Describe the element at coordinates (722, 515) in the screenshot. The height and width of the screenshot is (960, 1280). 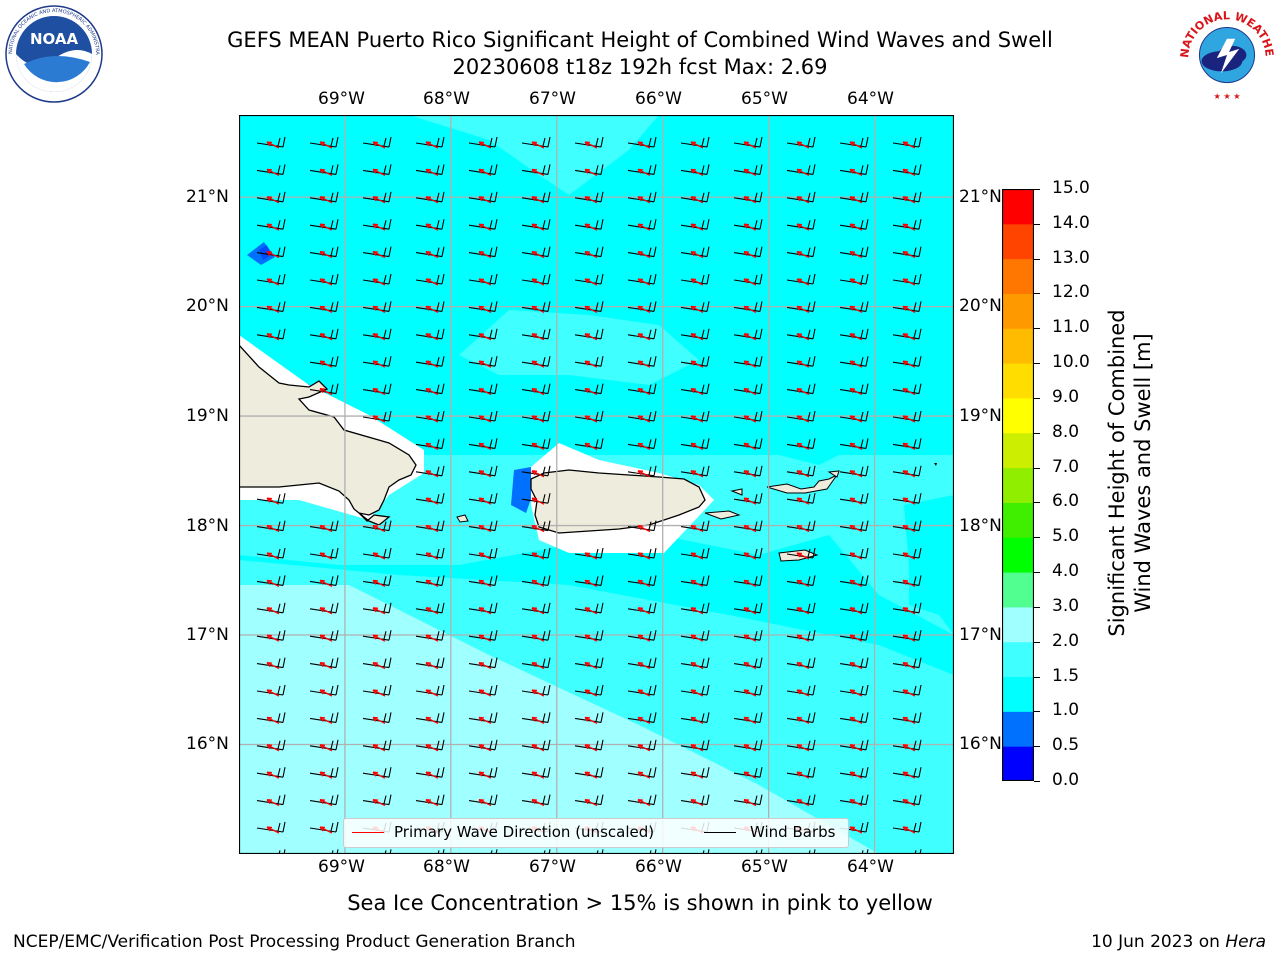
I see `land-vieques` at that location.